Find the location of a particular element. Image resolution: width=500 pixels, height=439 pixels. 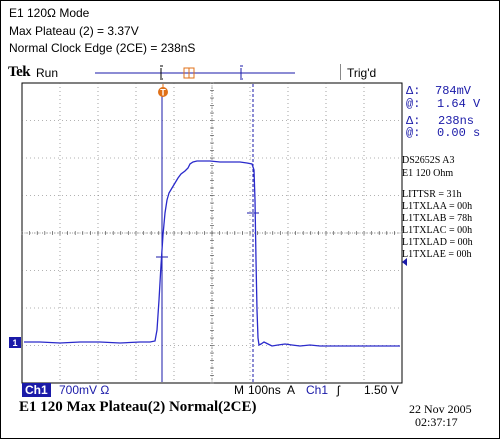

tek-logo: Tek is located at coordinates (19, 72).